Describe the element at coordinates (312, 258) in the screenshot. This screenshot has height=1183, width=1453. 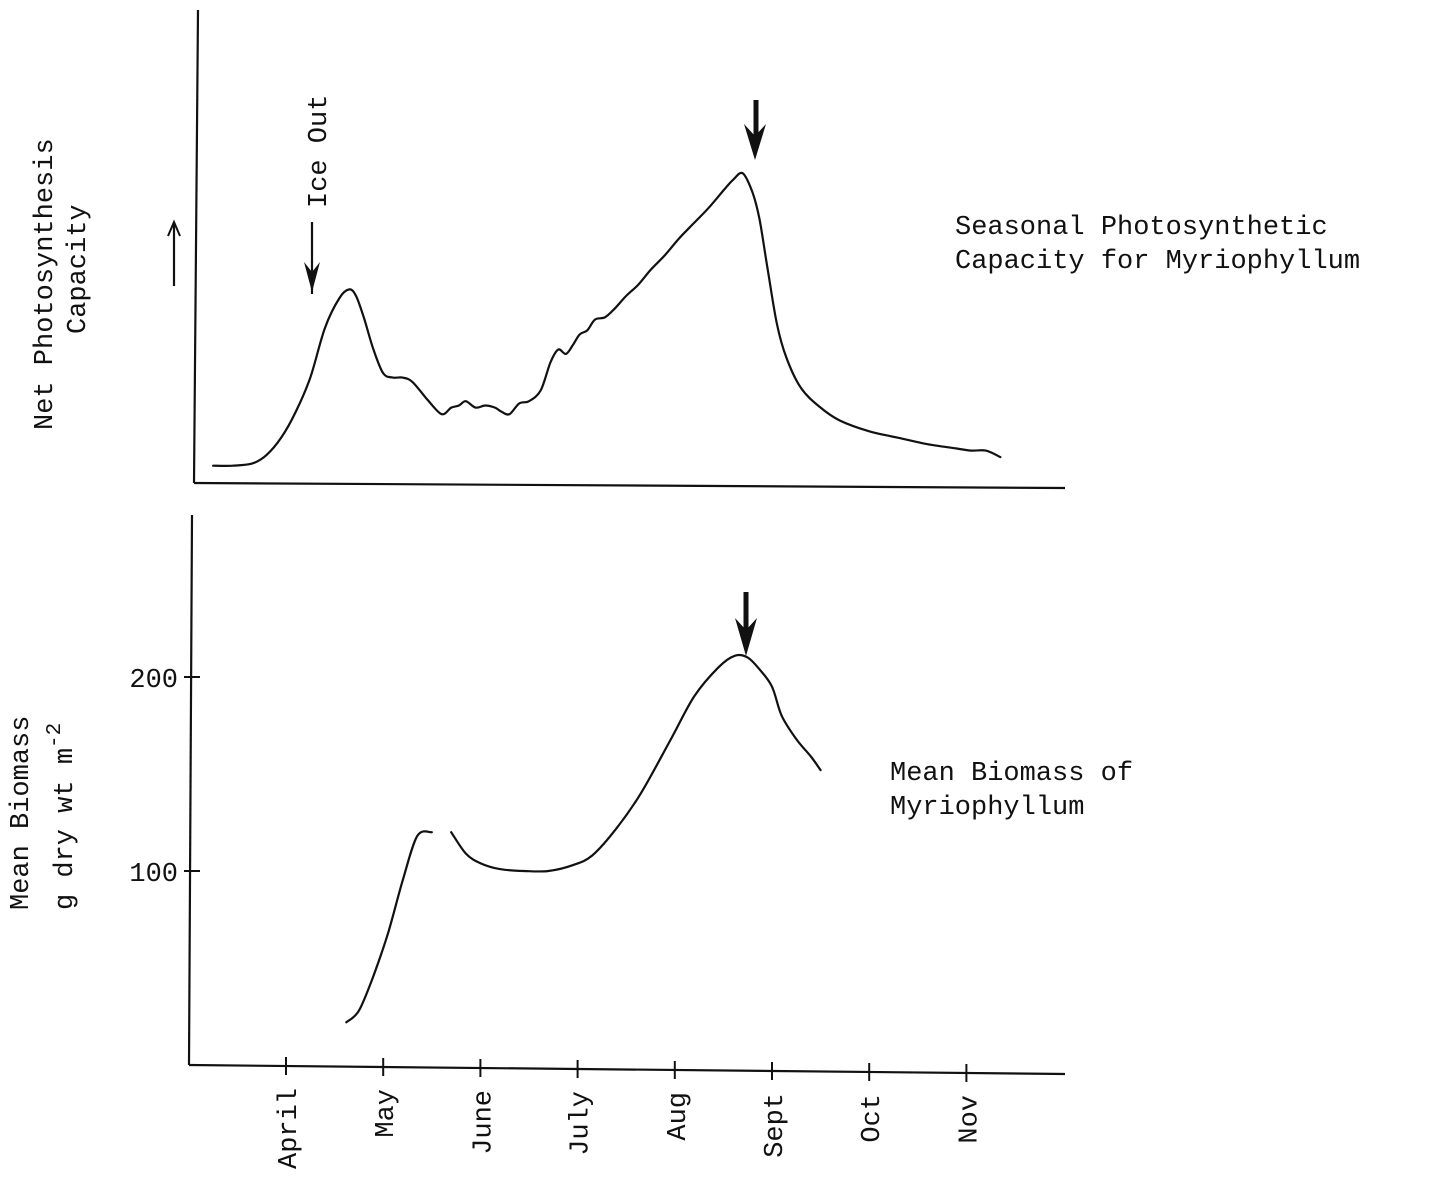
I see `ice-out-down-arrow-icon` at that location.